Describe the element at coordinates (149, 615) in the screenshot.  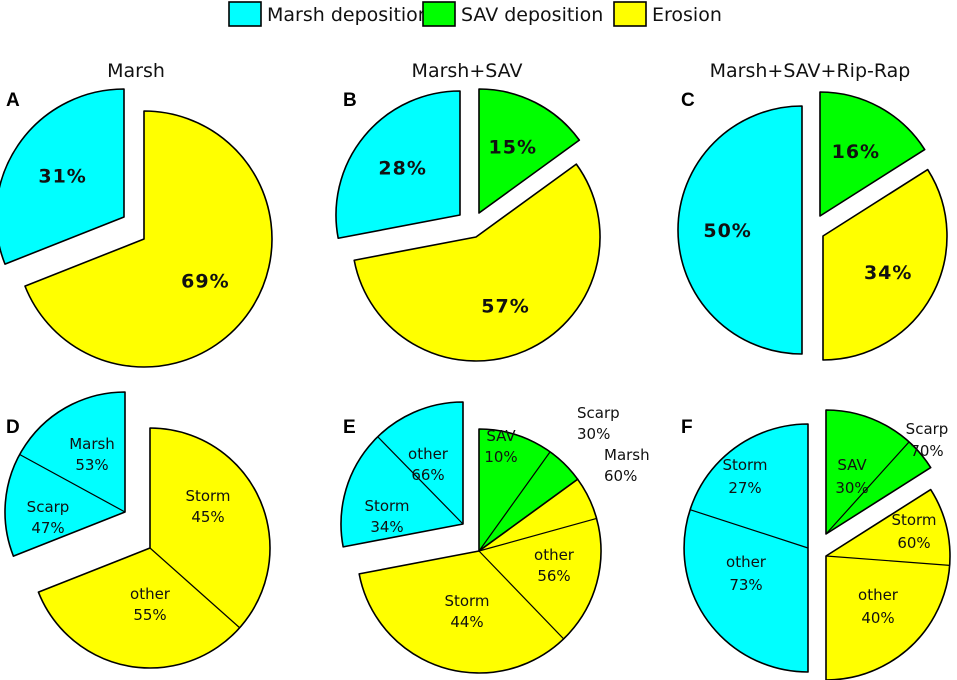
I see `sub-label-pct-other: 55%` at that location.